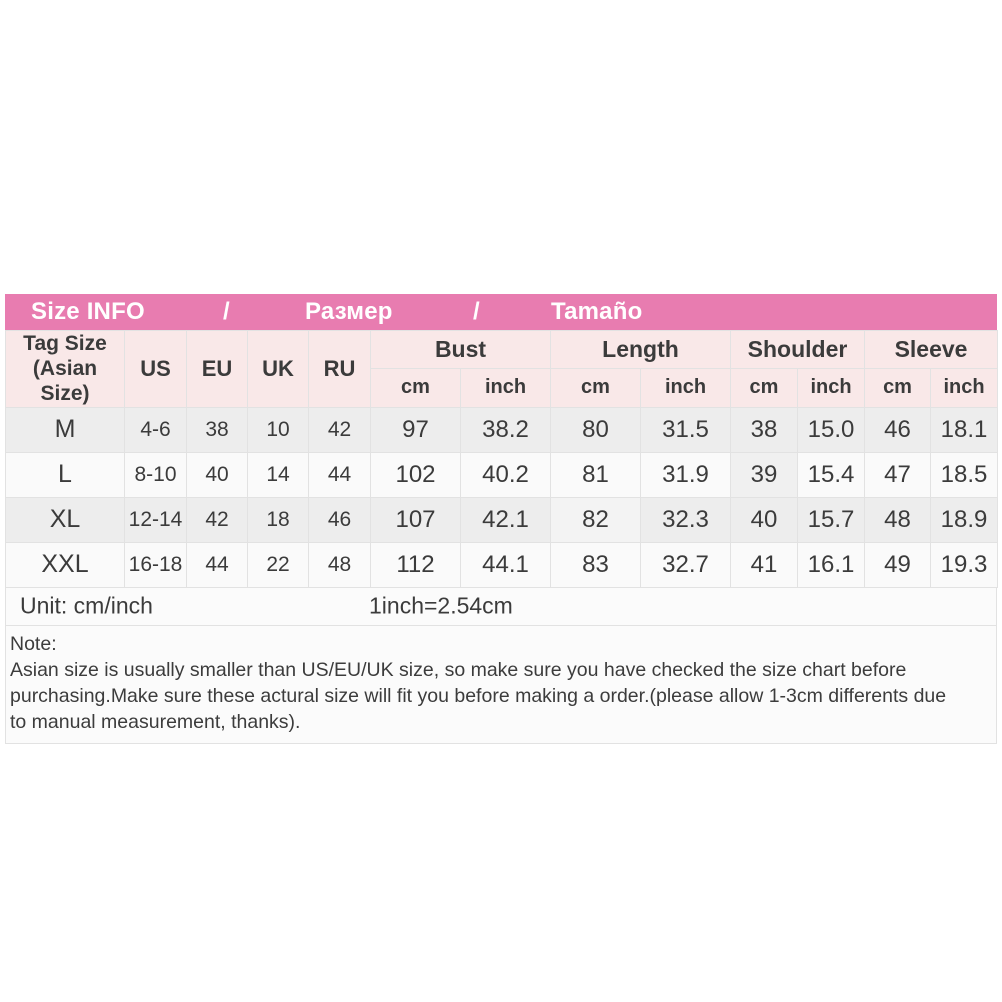 The image size is (1002, 1002). Describe the element at coordinates (155, 721) in the screenshot. I see `note-line-3: to manual measurement, thanks).` at that location.